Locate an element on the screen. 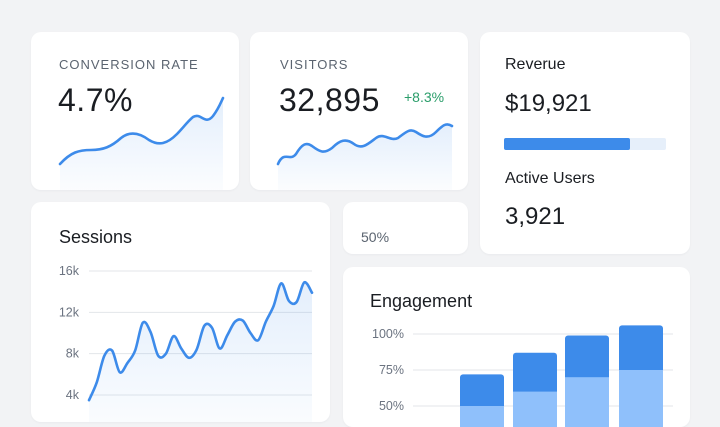  conversion-sparkline is located at coordinates (141, 143).